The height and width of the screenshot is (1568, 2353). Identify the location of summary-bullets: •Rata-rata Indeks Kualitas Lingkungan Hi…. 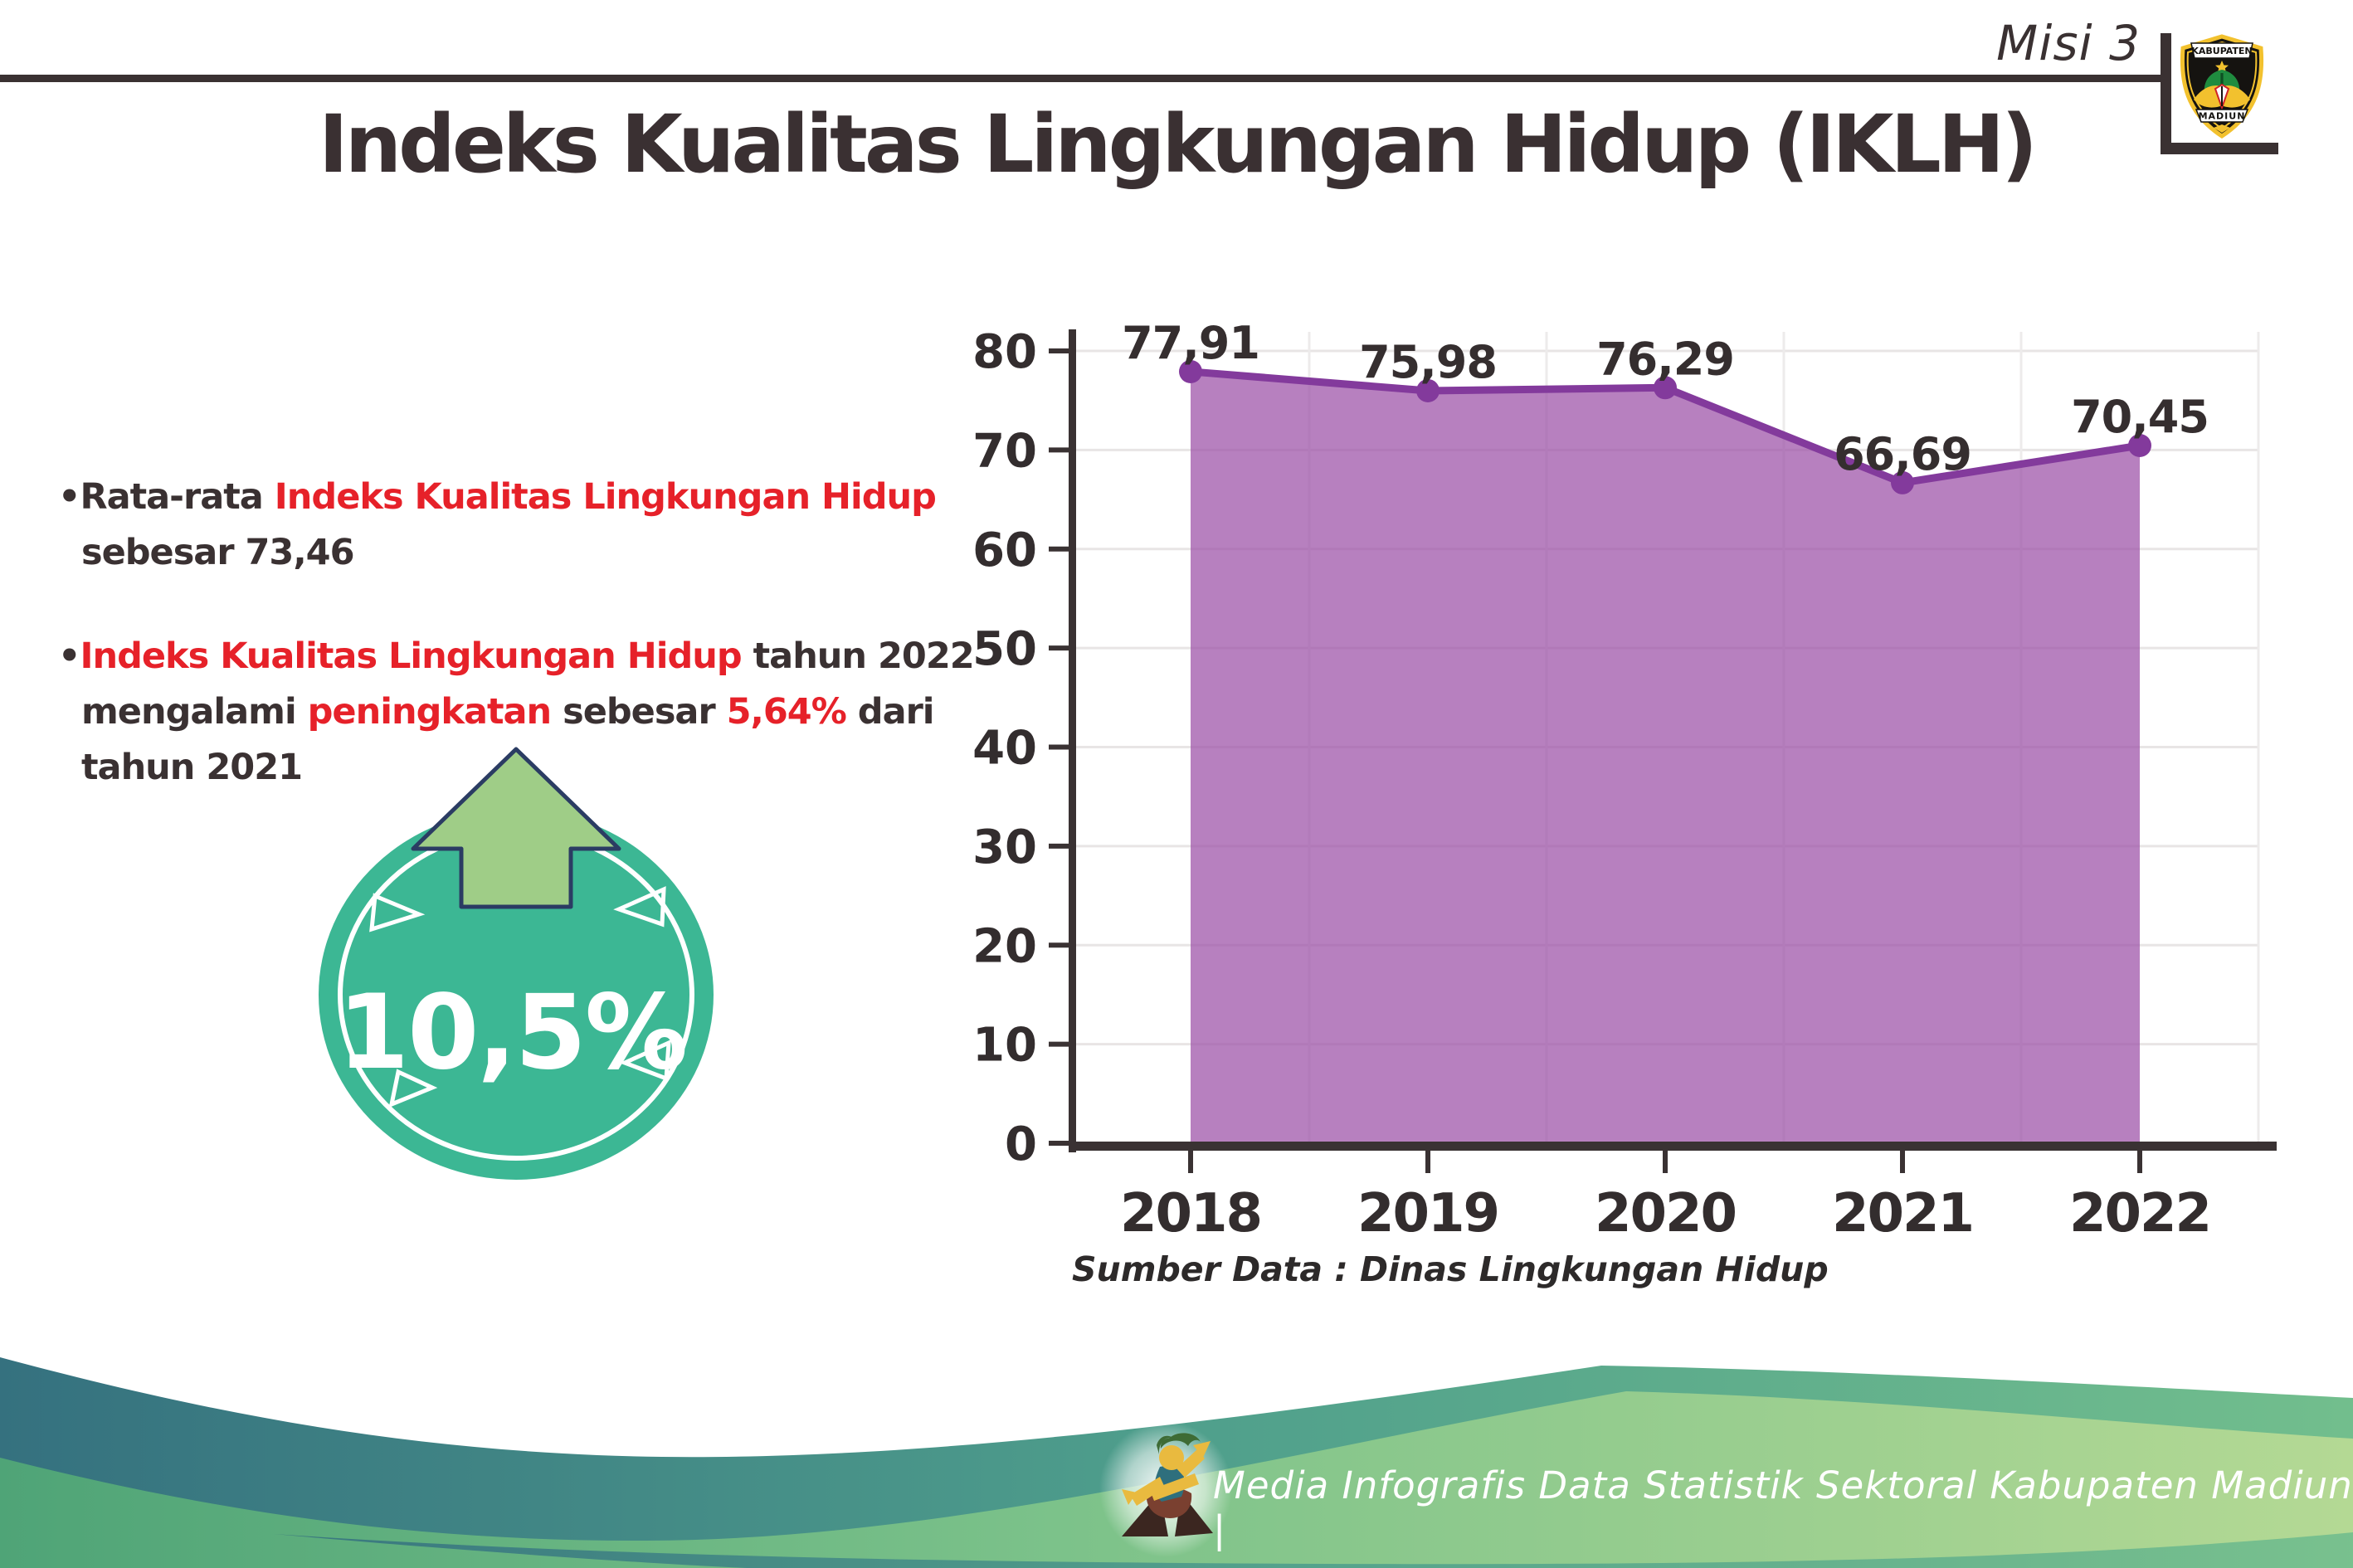
(535, 657).